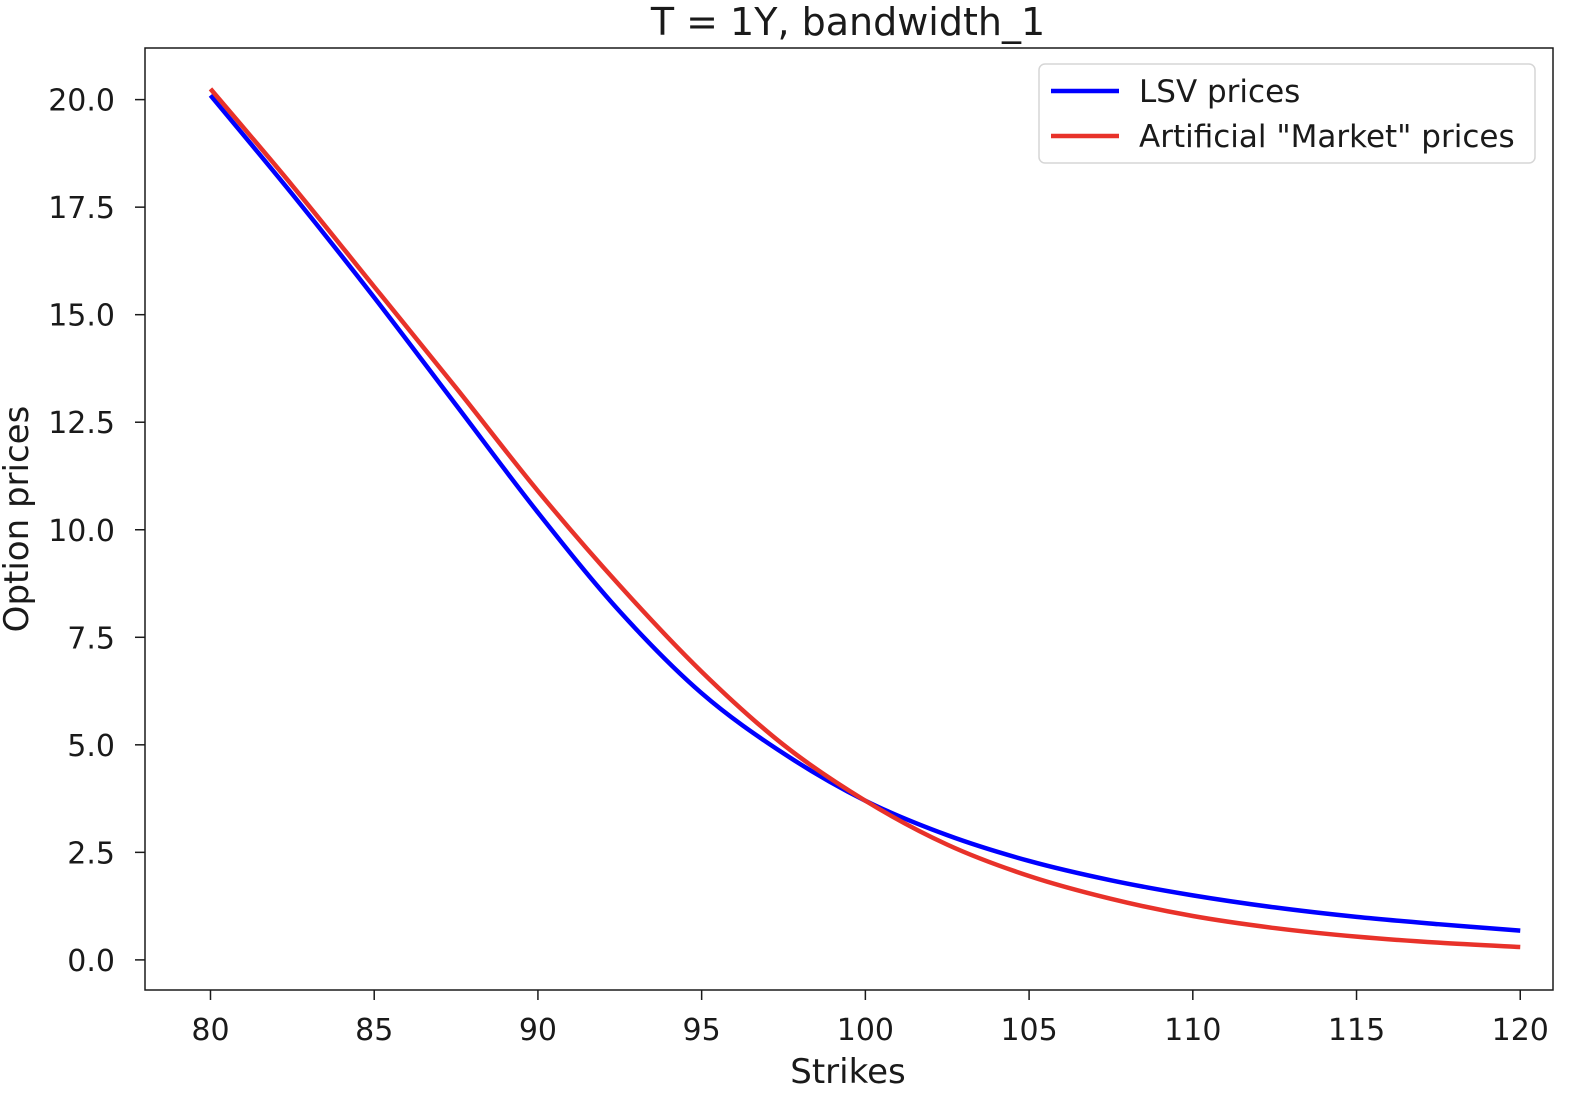 The width and height of the screenshot is (1592, 1116). I want to click on x-tick-label: 100, so click(865, 1030).